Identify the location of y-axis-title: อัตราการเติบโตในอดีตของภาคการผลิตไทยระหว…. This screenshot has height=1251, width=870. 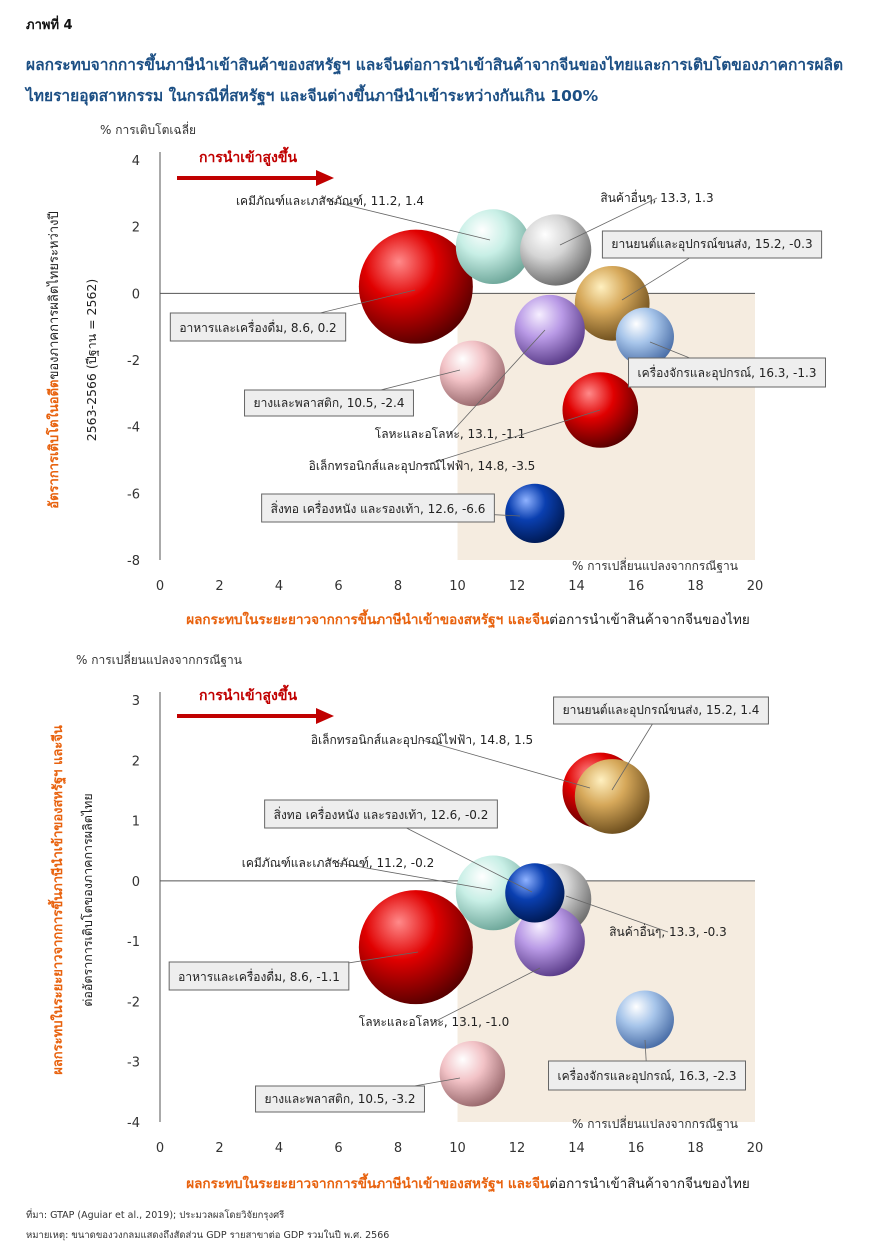
(53, 359).